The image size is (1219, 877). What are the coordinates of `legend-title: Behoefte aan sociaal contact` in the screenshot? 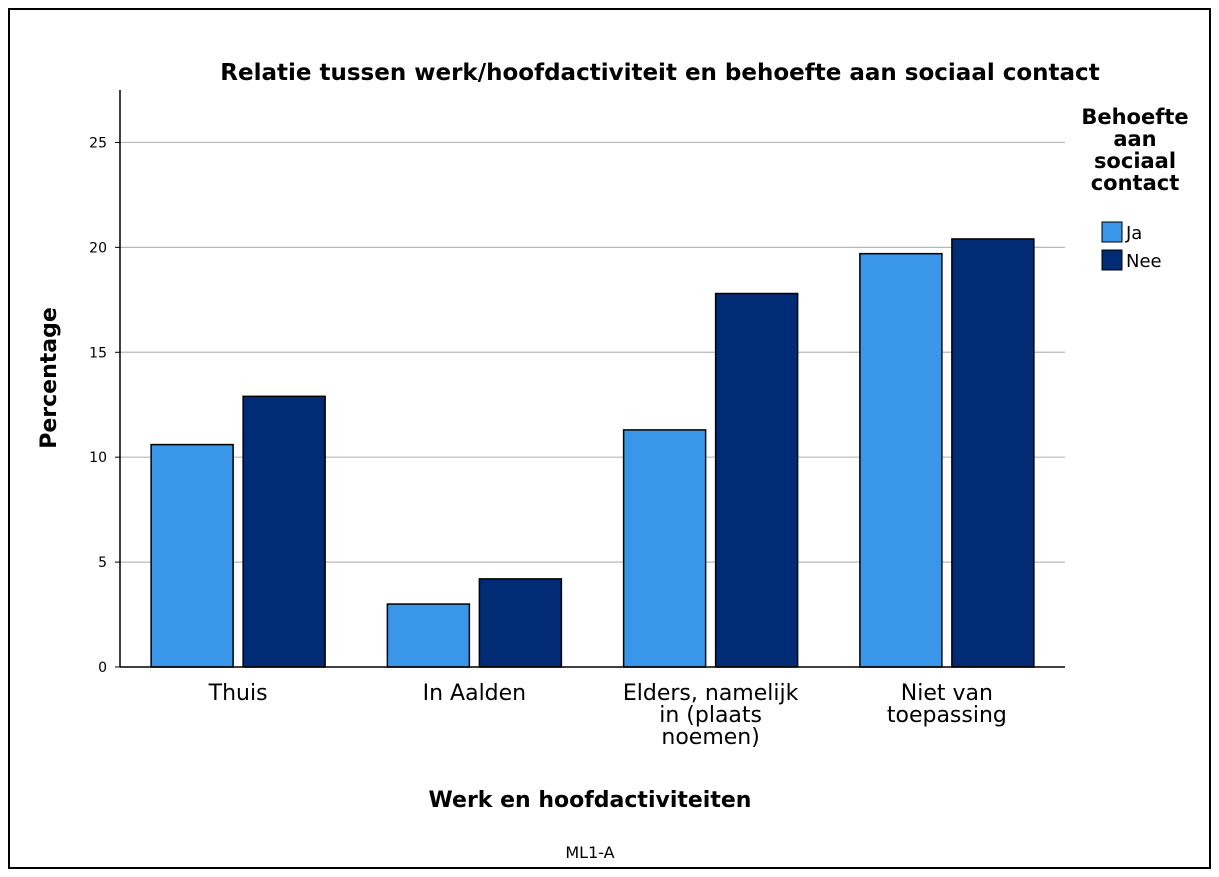 It's located at (1134, 150).